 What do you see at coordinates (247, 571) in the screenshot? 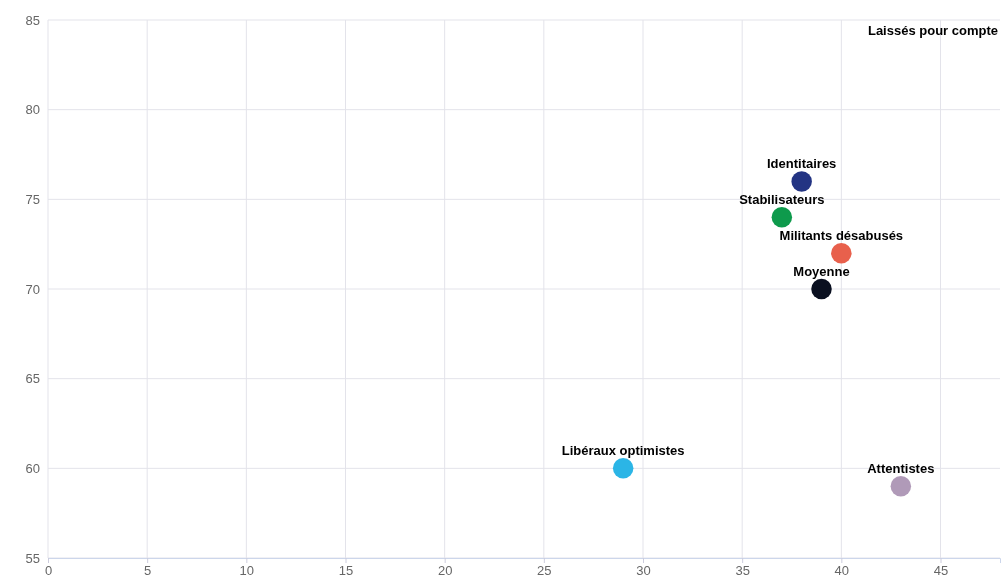
I see `x-tick-label: 10` at bounding box center [247, 571].